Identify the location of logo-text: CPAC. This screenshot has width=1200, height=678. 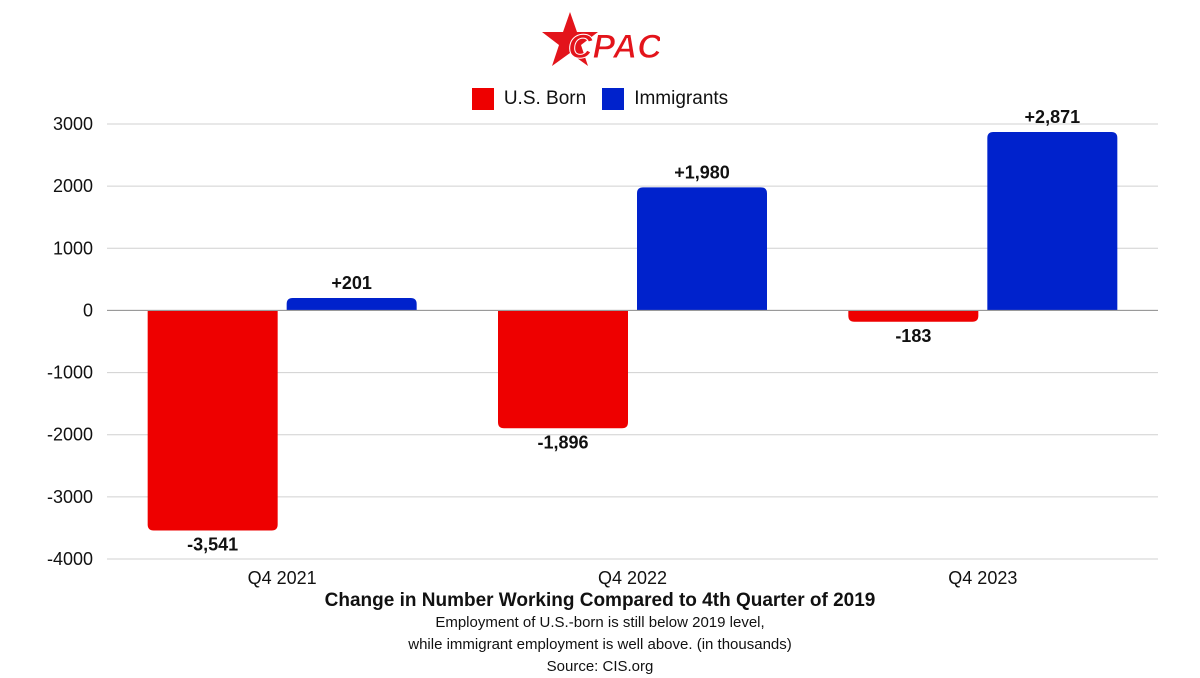
(614, 47).